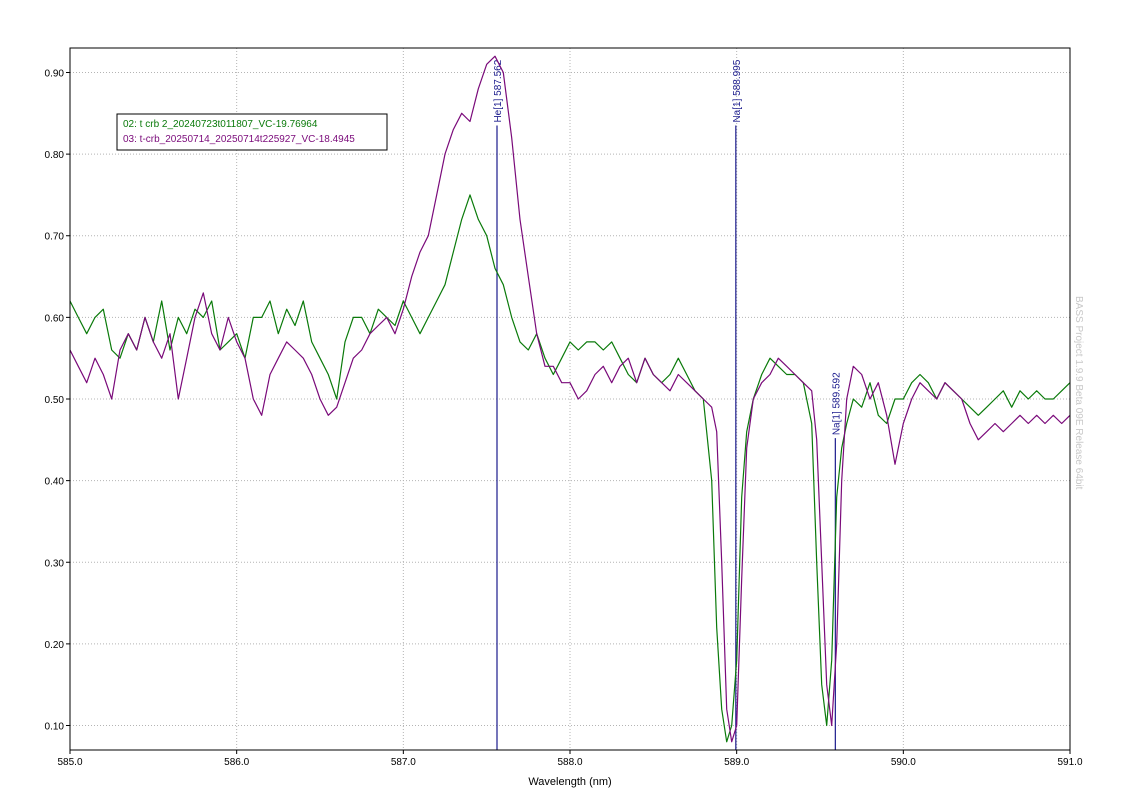  Describe the element at coordinates (220, 124) in the screenshot. I see `legend-entry: 02: t crb 2_20240723t011807_VC-19.76964` at that location.